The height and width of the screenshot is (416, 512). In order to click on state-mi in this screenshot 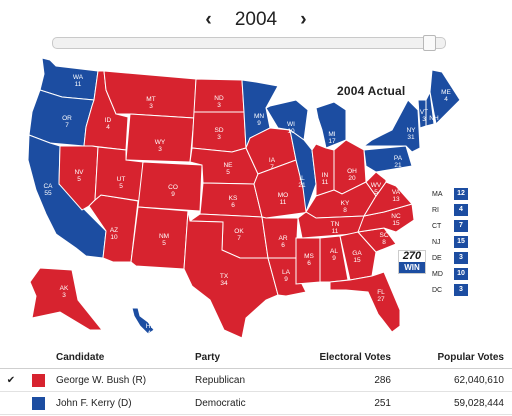, I will do `click(331, 125)`.